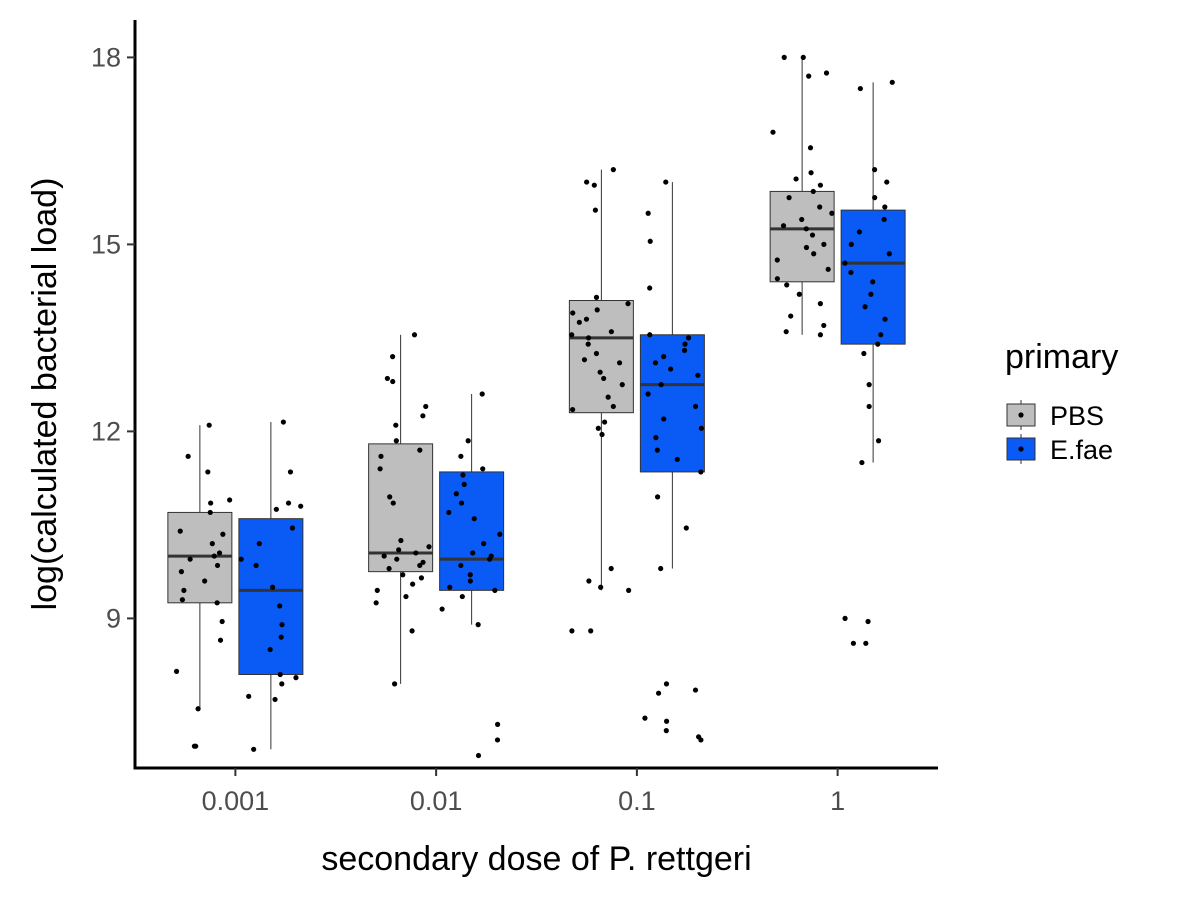  Describe the element at coordinates (1081, 450) in the screenshot. I see `legend-label: E.fae` at that location.